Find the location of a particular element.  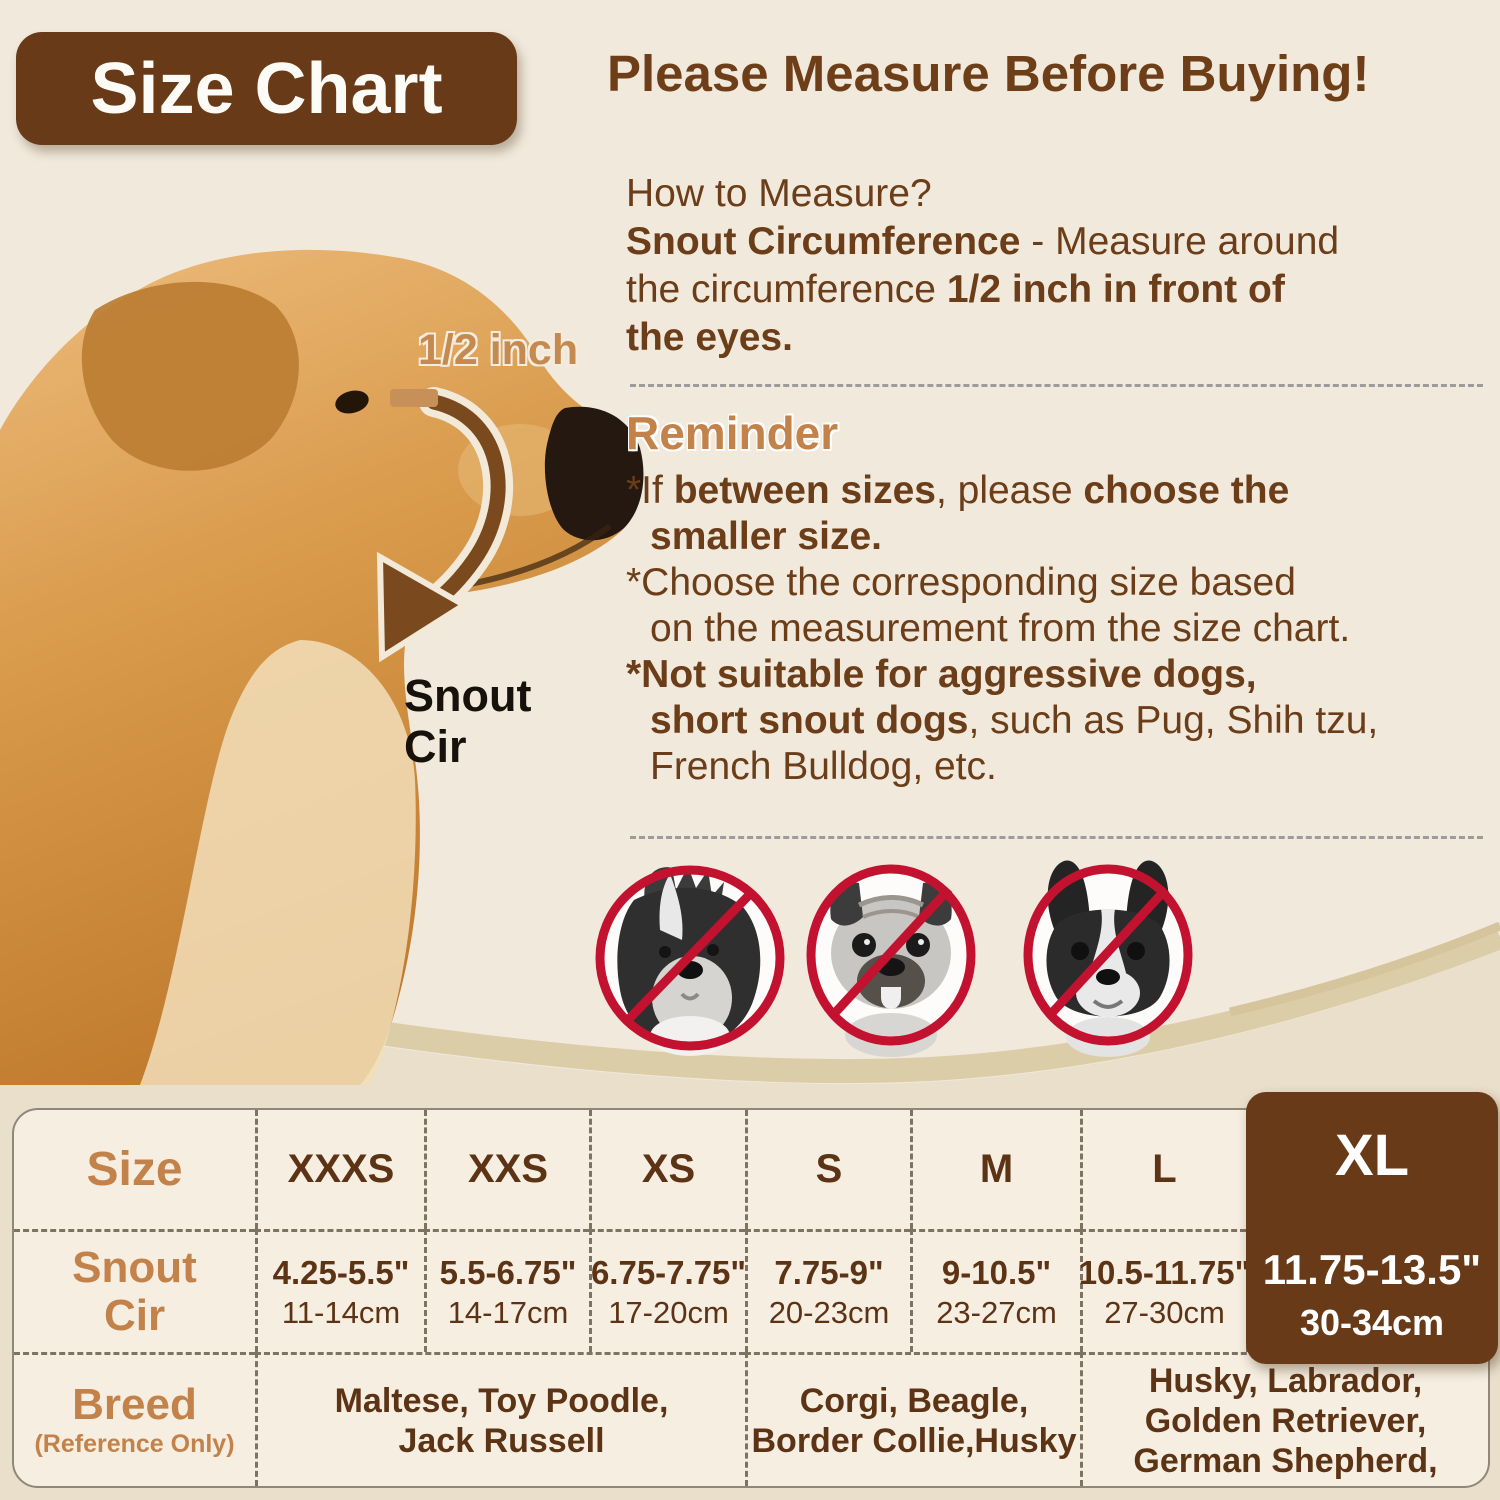

snout-cir-label: Snout Cir is located at coordinates (468, 721).